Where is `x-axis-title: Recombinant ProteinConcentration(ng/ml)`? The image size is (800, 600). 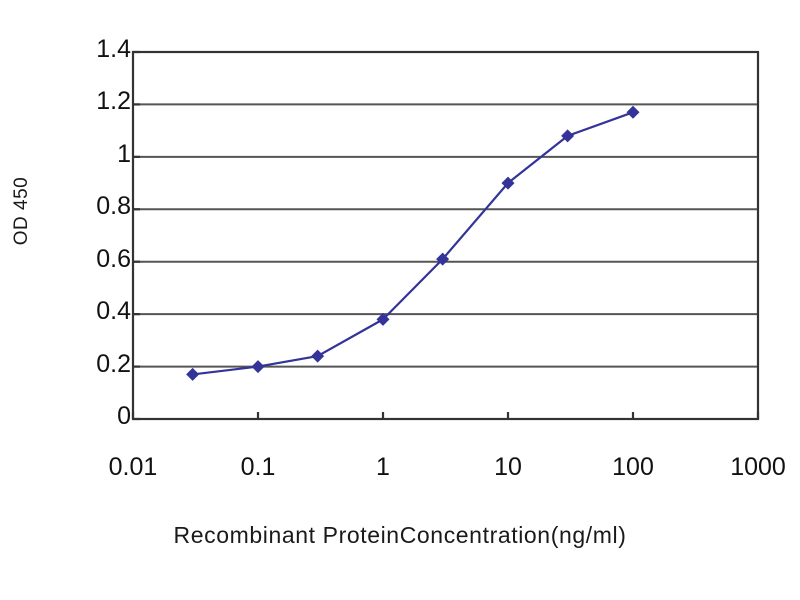 x-axis-title: Recombinant ProteinConcentration(ng/ml) is located at coordinates (400, 535).